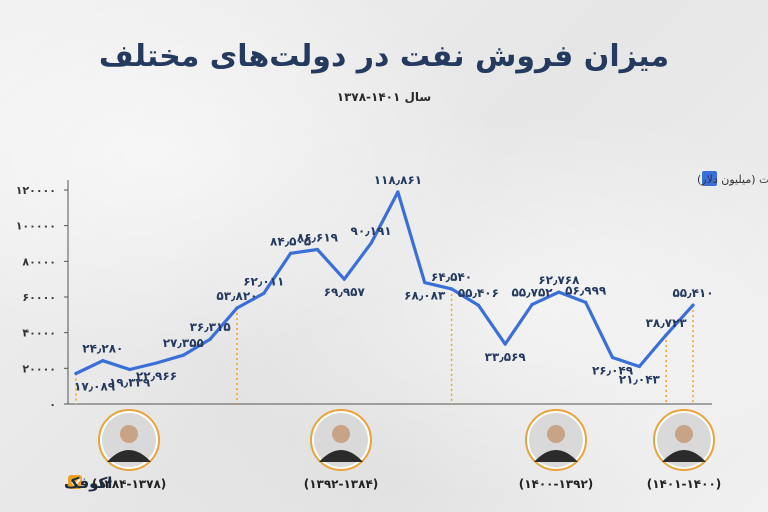  What do you see at coordinates (478, 293) in the screenshot?
I see `data-label: ۵۵٫۴۰۶` at bounding box center [478, 293].